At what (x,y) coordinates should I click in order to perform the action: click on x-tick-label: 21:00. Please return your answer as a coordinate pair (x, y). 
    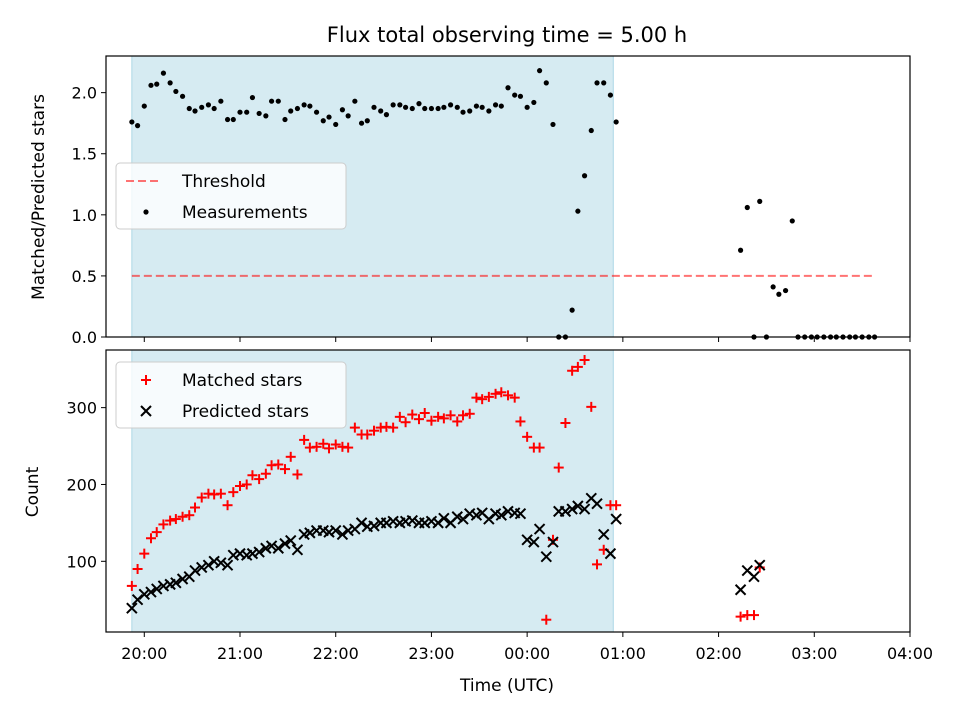
    Looking at the image, I should click on (240, 653).